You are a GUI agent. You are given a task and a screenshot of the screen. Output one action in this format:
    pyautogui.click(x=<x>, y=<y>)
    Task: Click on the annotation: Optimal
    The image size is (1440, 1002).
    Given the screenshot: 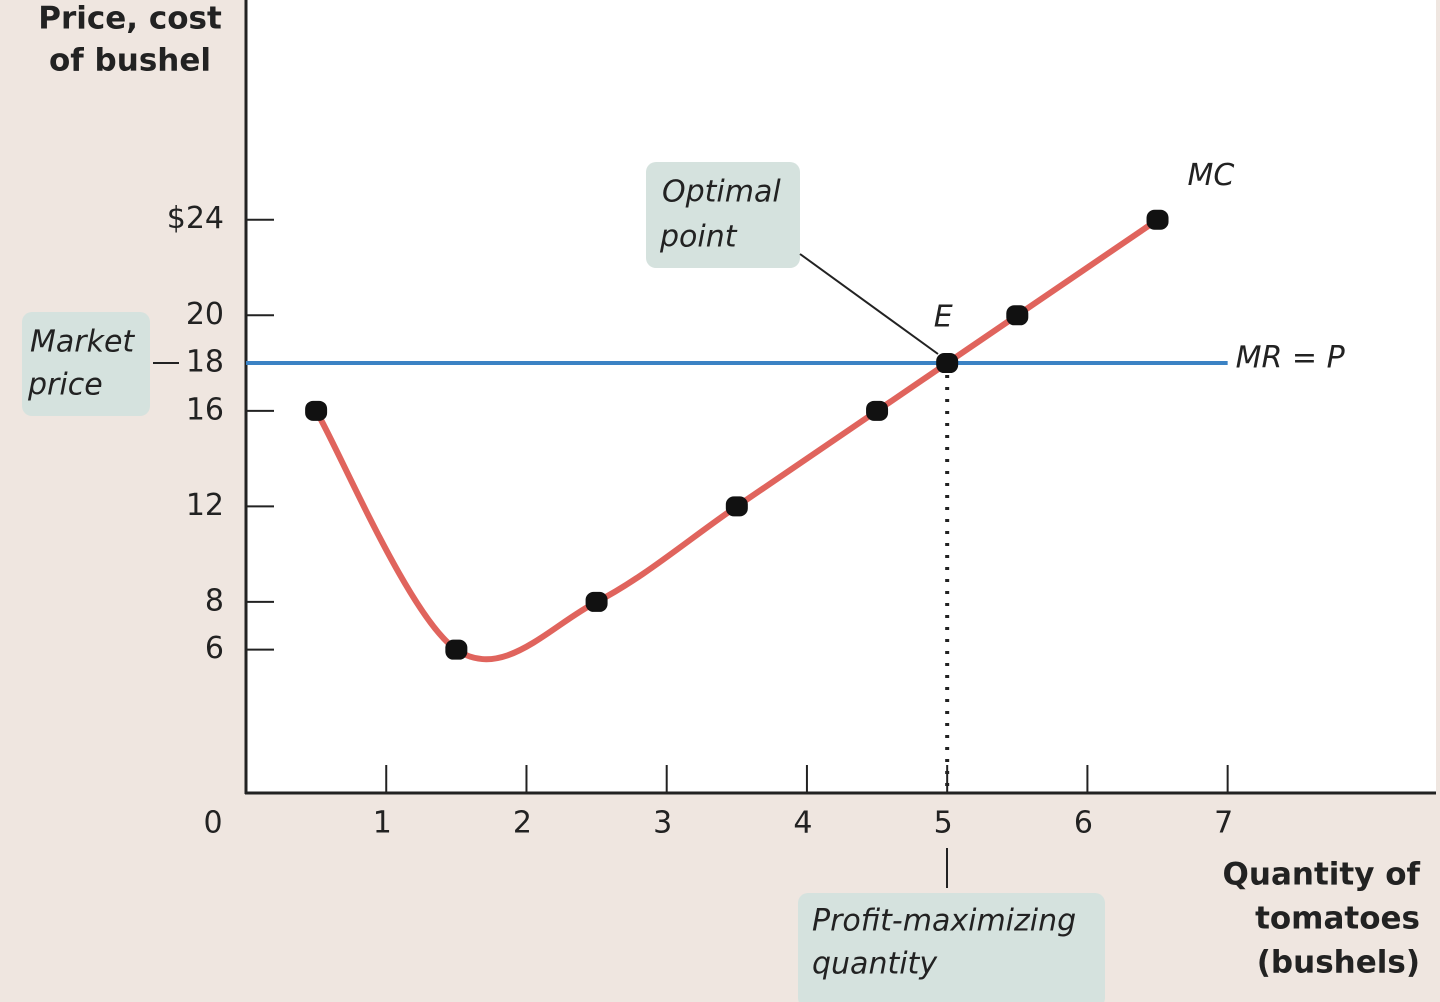 What is the action you would take?
    pyautogui.click(x=721, y=192)
    